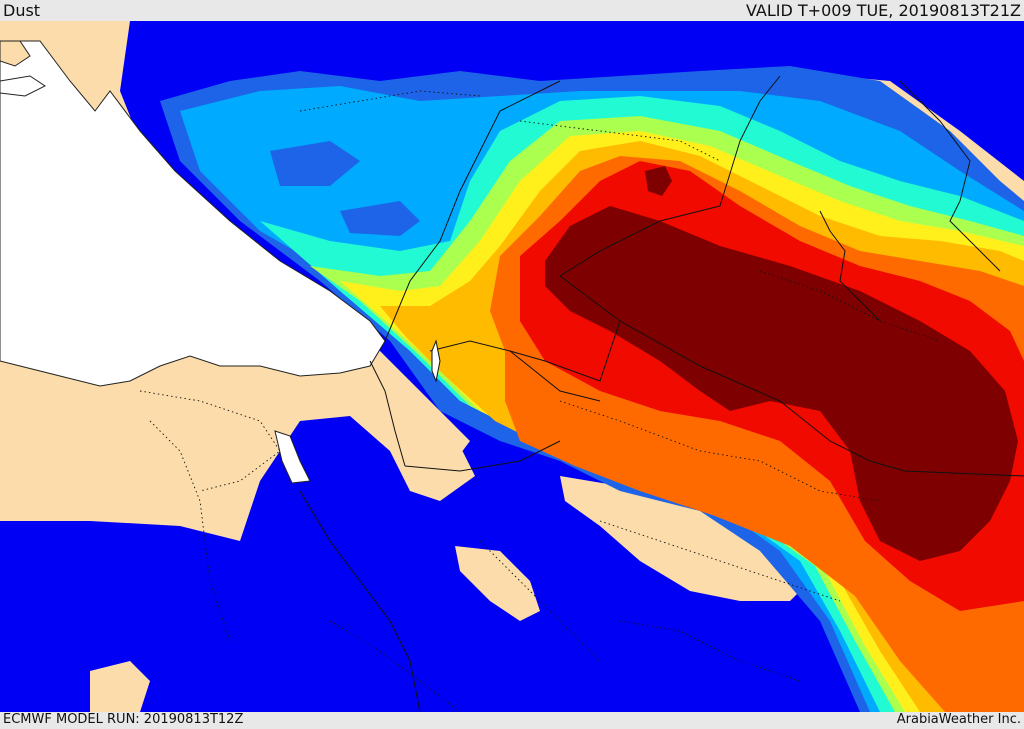 The image size is (1024, 729). What do you see at coordinates (850, 266) in the screenshot?
I see `persian-gulf-coast` at bounding box center [850, 266].